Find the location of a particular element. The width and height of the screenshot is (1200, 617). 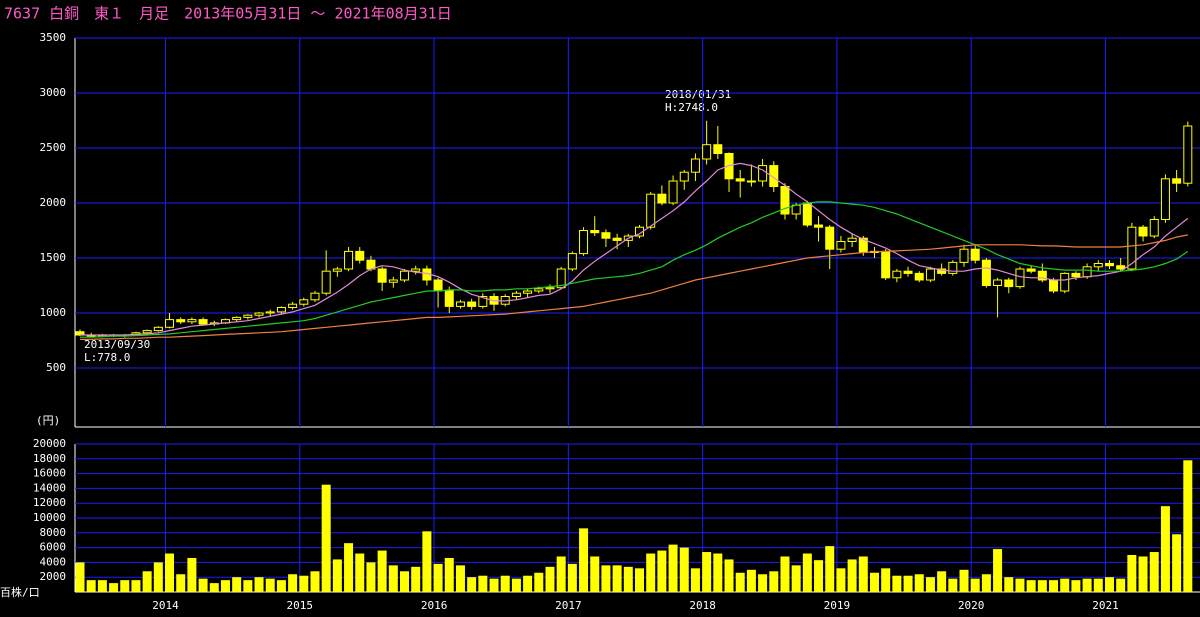

x-tick-label: 2015 is located at coordinates (300, 605).